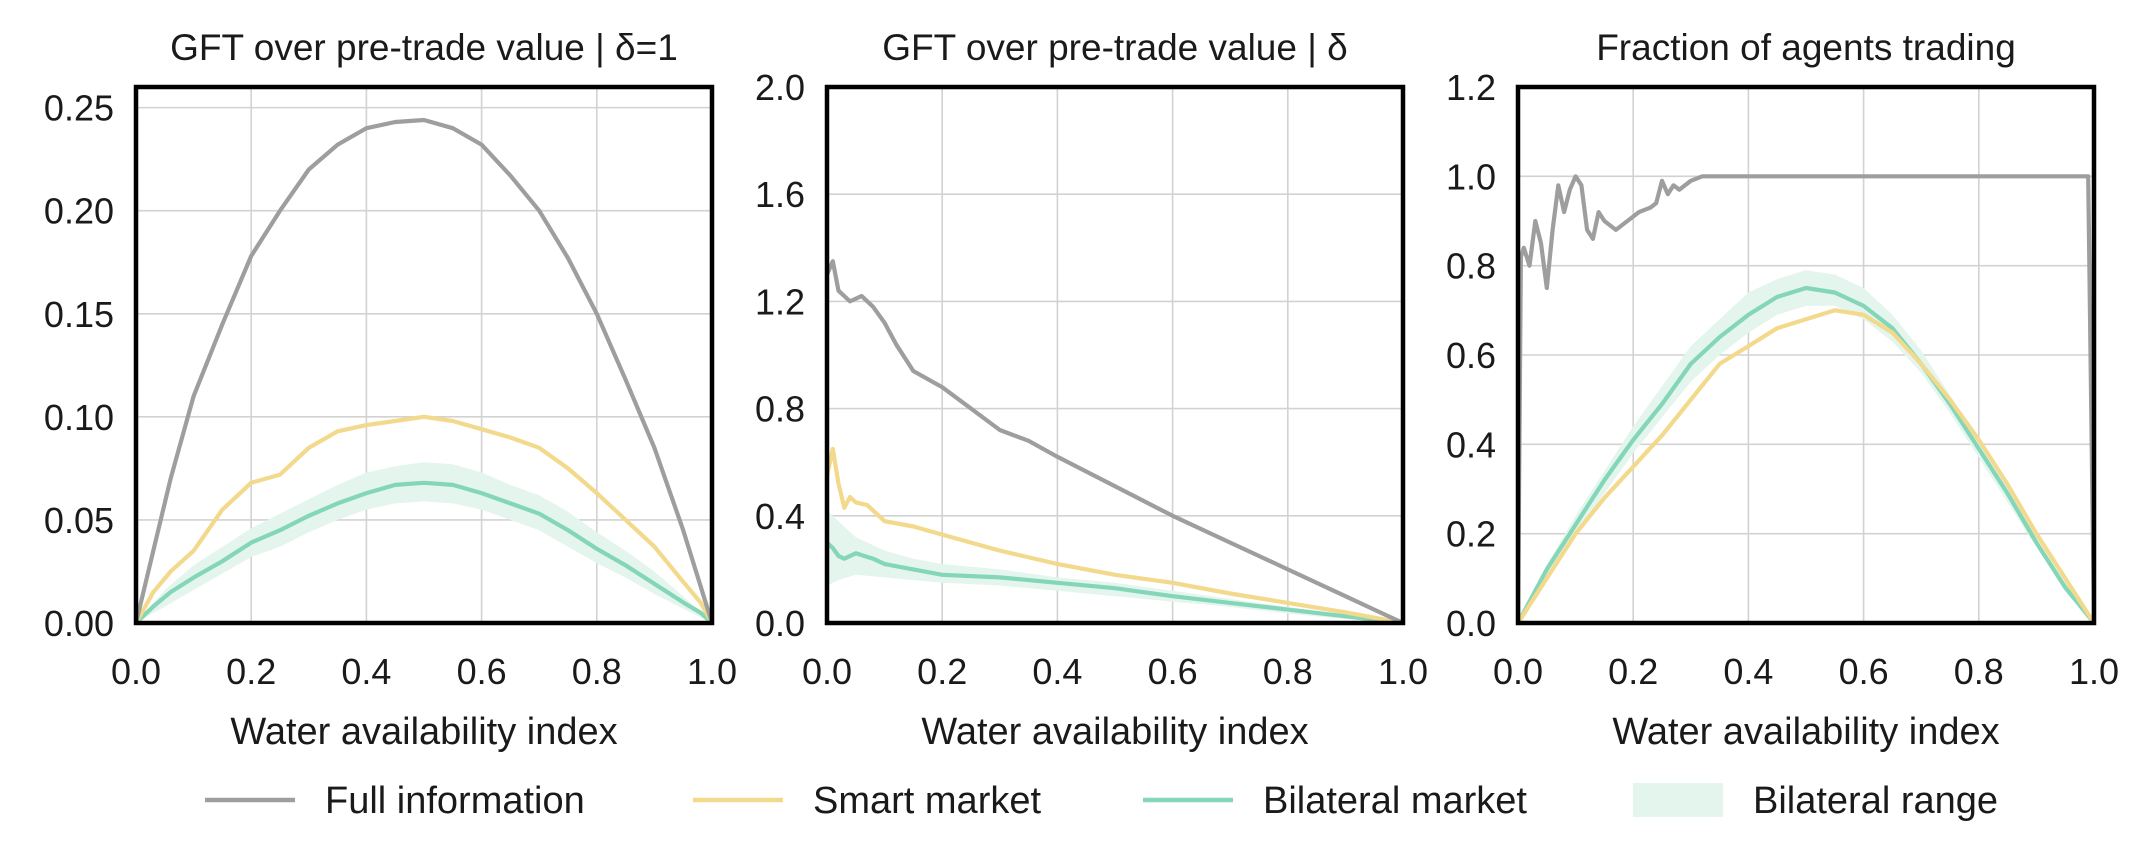 This screenshot has width=2144, height=865. Describe the element at coordinates (1395, 801) in the screenshot. I see `legend-label-bilateral: Bilateral market` at that location.